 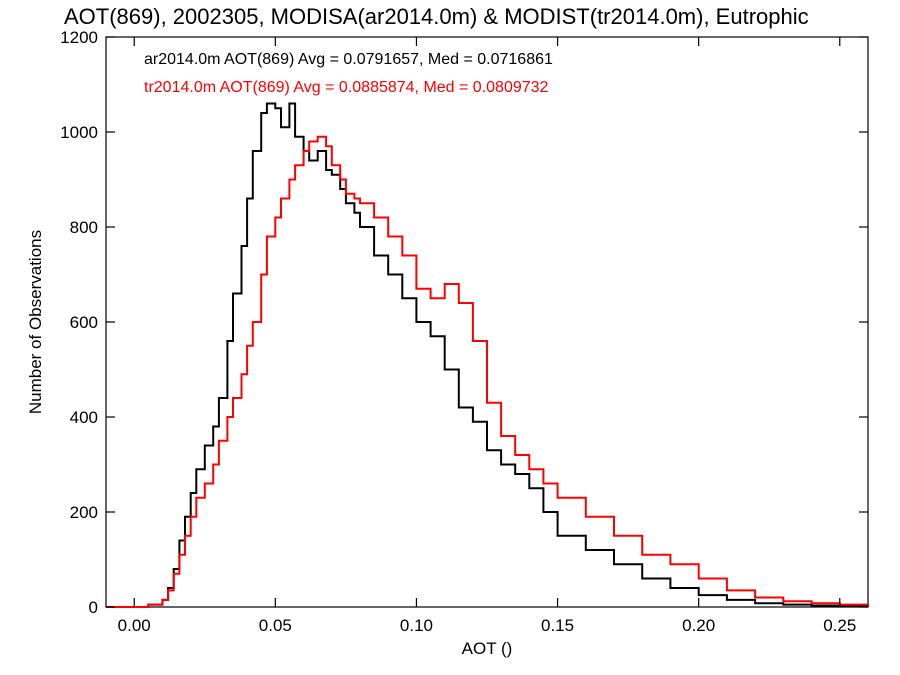 I want to click on y-tick-label: 0, so click(x=93, y=607).